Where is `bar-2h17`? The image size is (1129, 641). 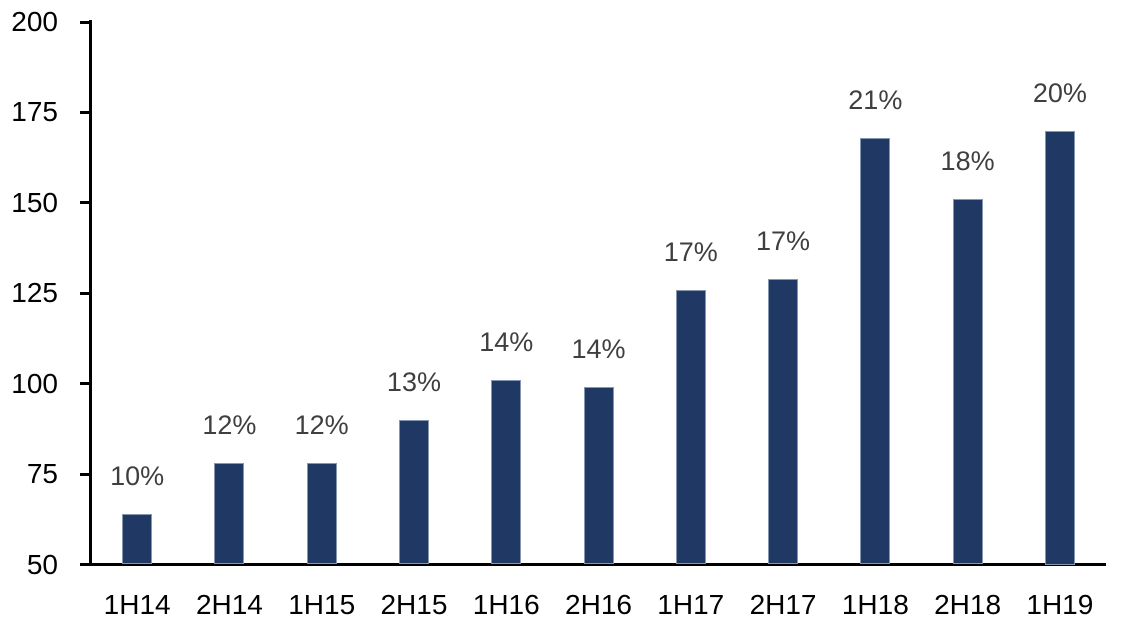 bar-2h17 is located at coordinates (783, 421).